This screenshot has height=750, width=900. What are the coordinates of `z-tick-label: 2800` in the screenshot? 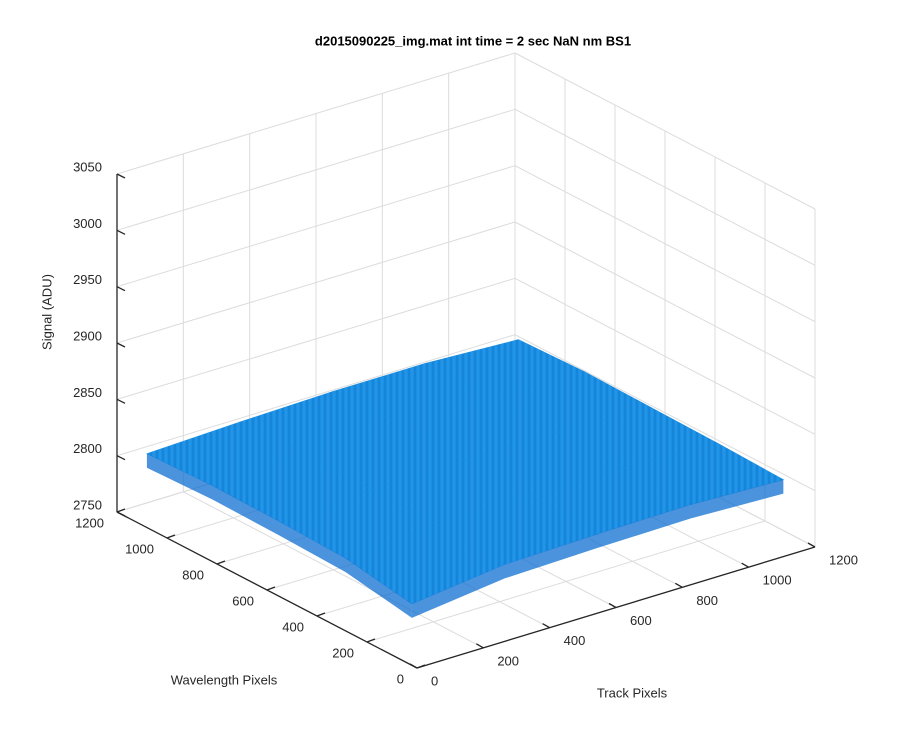 It's located at (87, 448).